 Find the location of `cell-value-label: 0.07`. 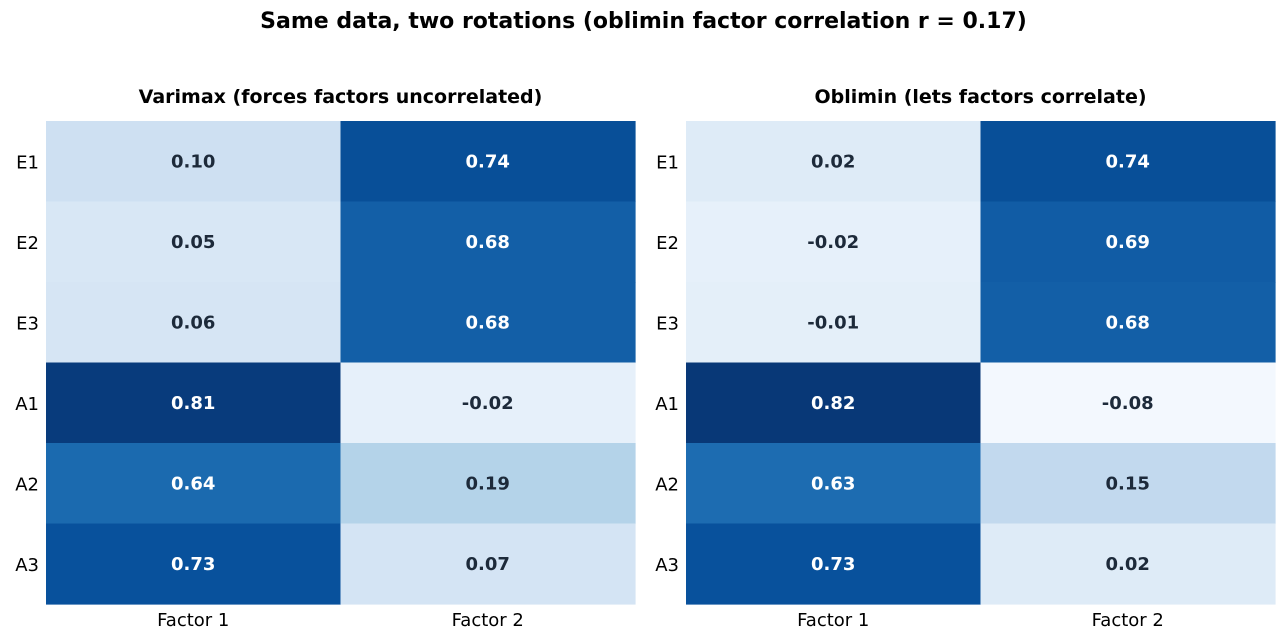

cell-value-label: 0.07 is located at coordinates (488, 564).